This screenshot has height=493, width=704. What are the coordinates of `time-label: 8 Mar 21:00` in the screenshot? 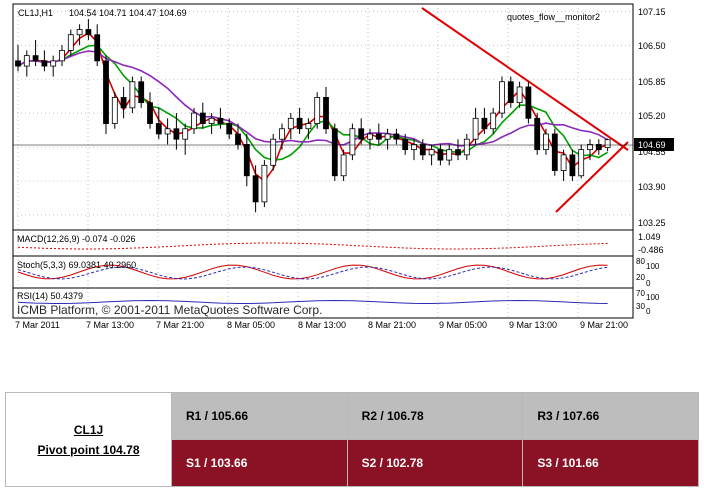 It's located at (392, 325).